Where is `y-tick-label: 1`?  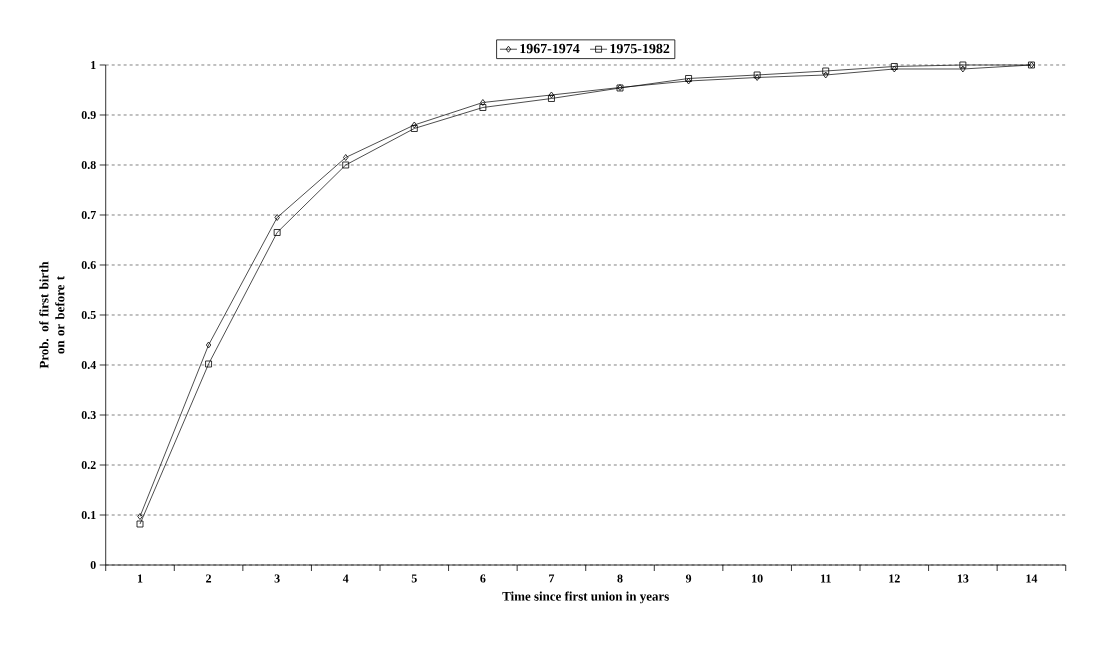
y-tick-label: 1 is located at coordinates (93, 65).